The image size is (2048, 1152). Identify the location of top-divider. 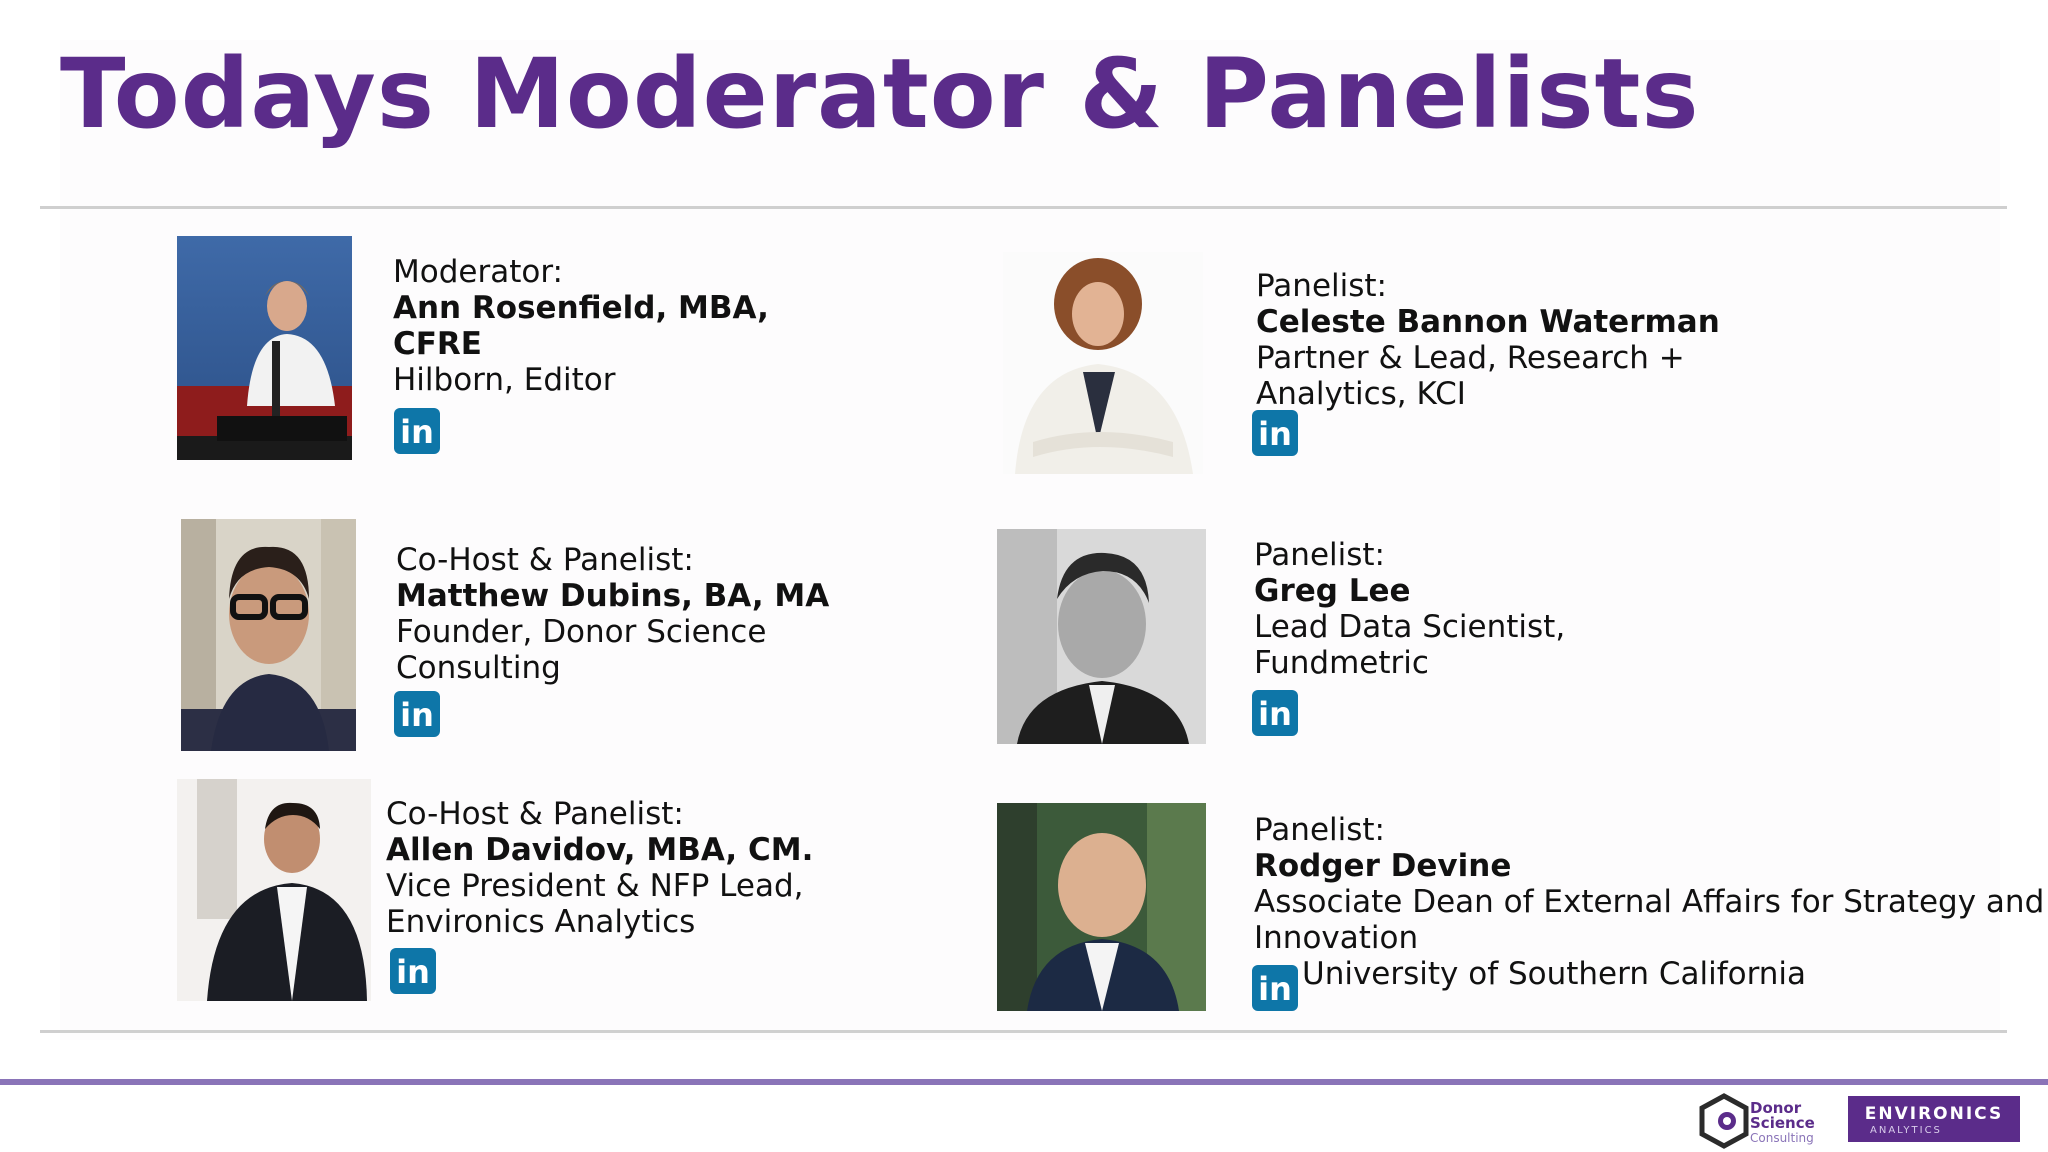
(1023, 207).